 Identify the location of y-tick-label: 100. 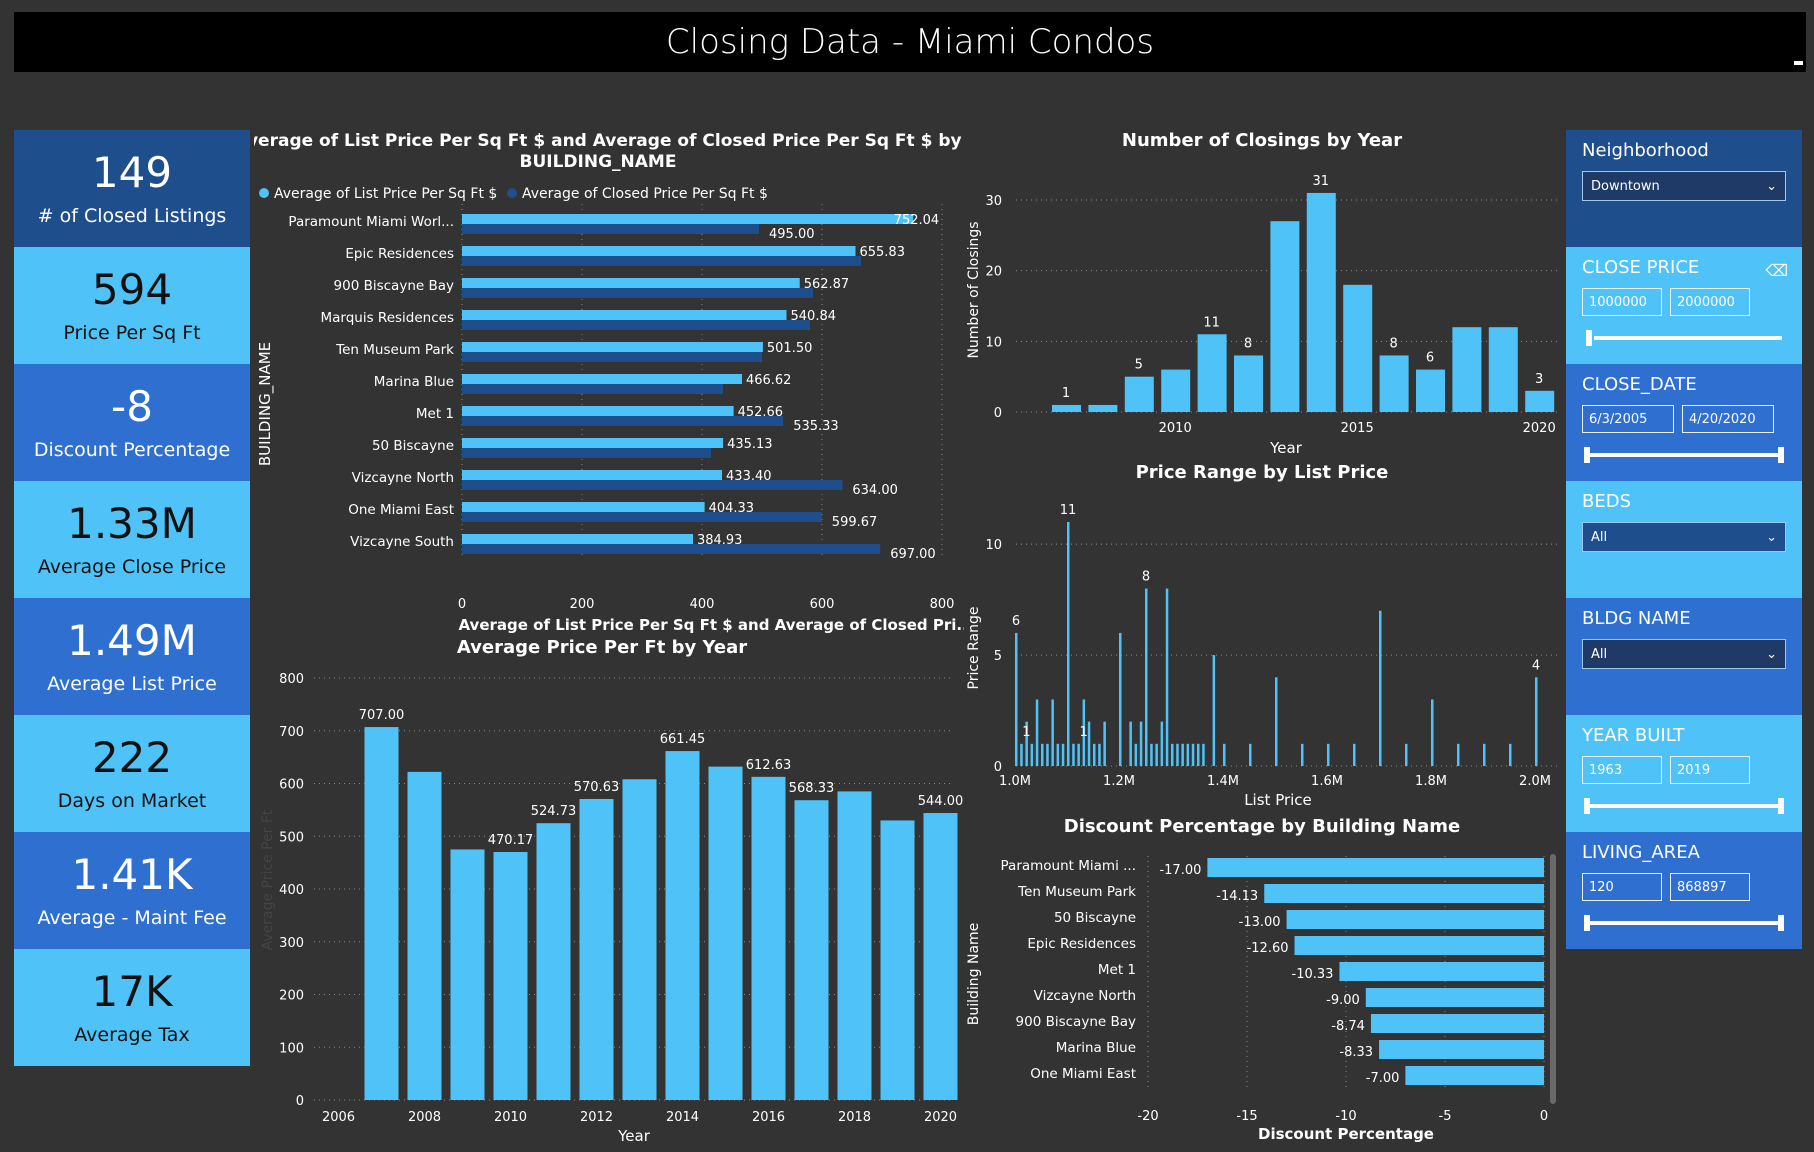
(291, 1048).